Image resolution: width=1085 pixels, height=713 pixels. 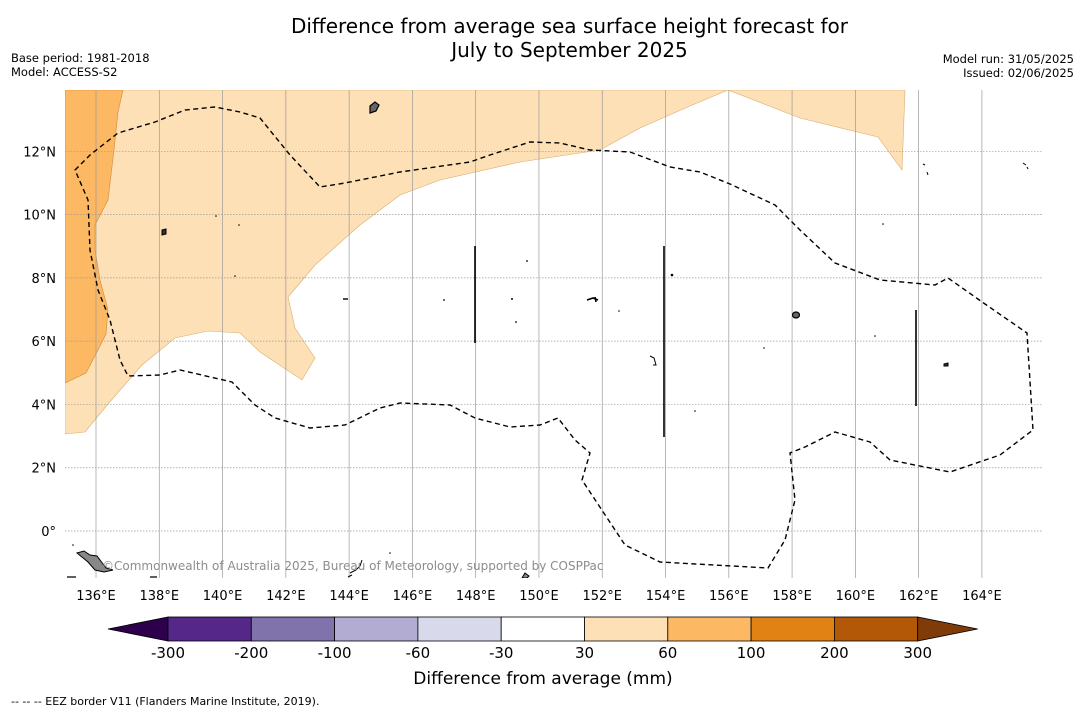 What do you see at coordinates (44, 405) in the screenshot?
I see `latitude-label: 4°N` at bounding box center [44, 405].